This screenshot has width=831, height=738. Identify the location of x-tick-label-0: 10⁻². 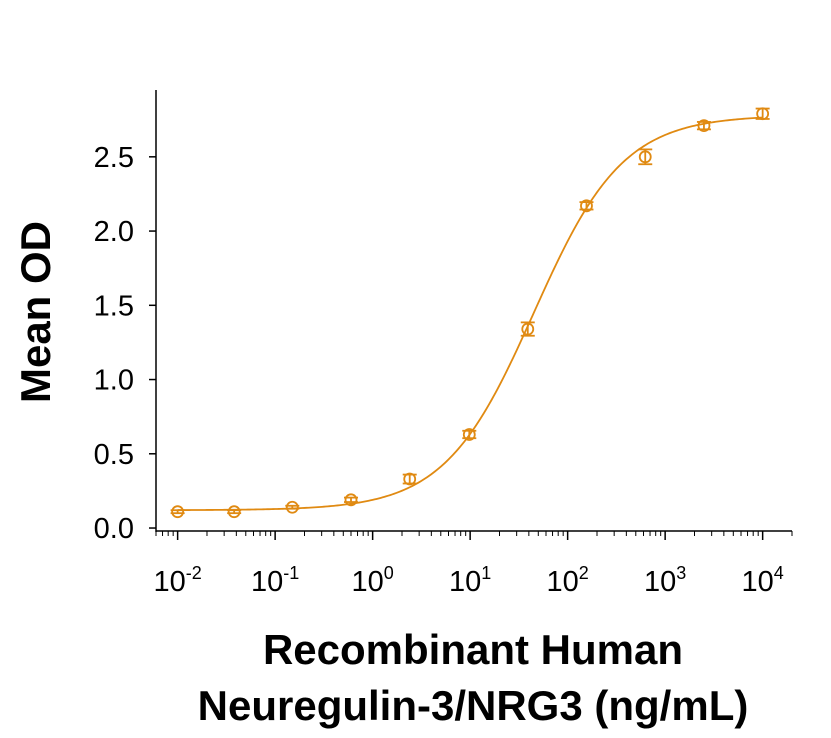
(177, 580).